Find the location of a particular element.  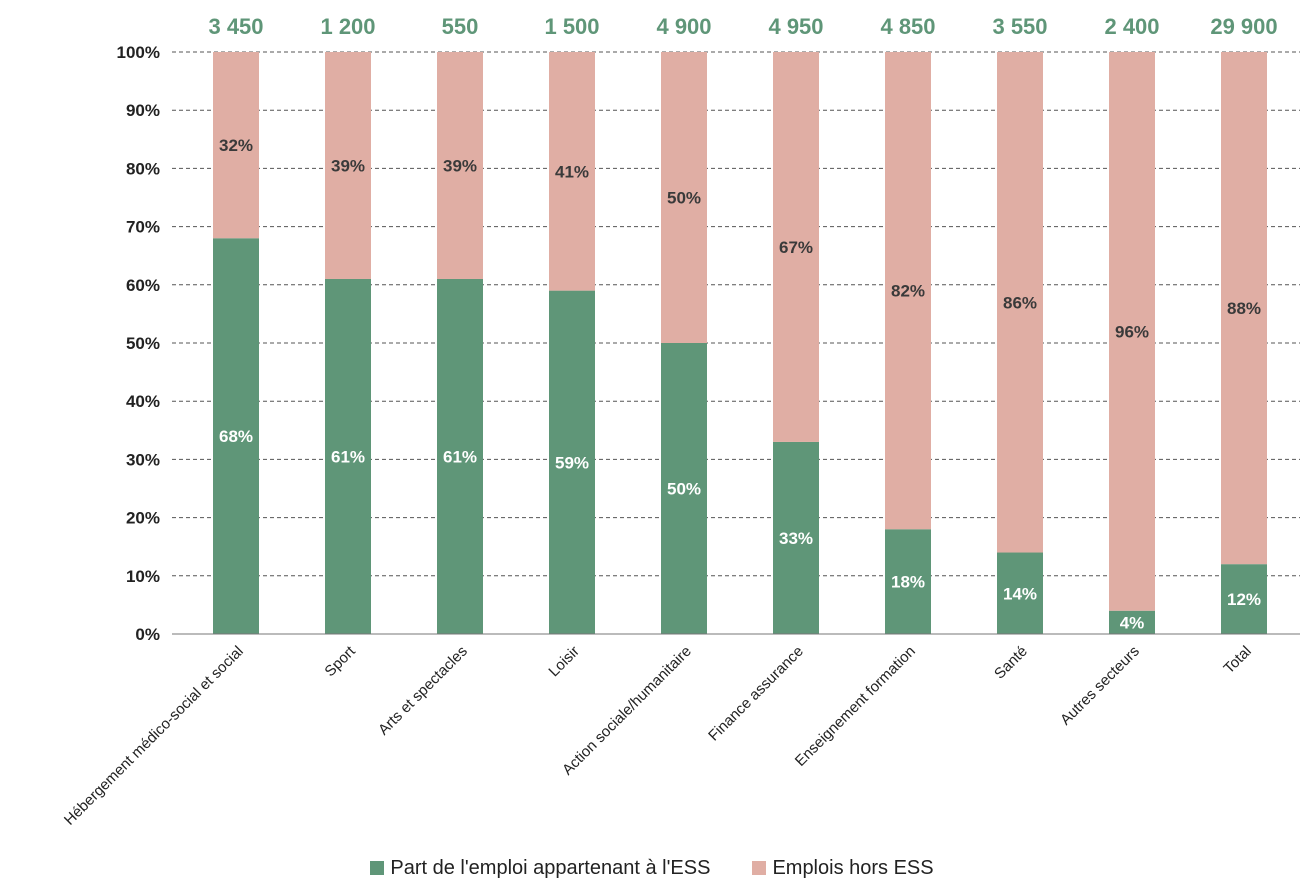

bar-total-label: 1 500 is located at coordinates (571, 26).